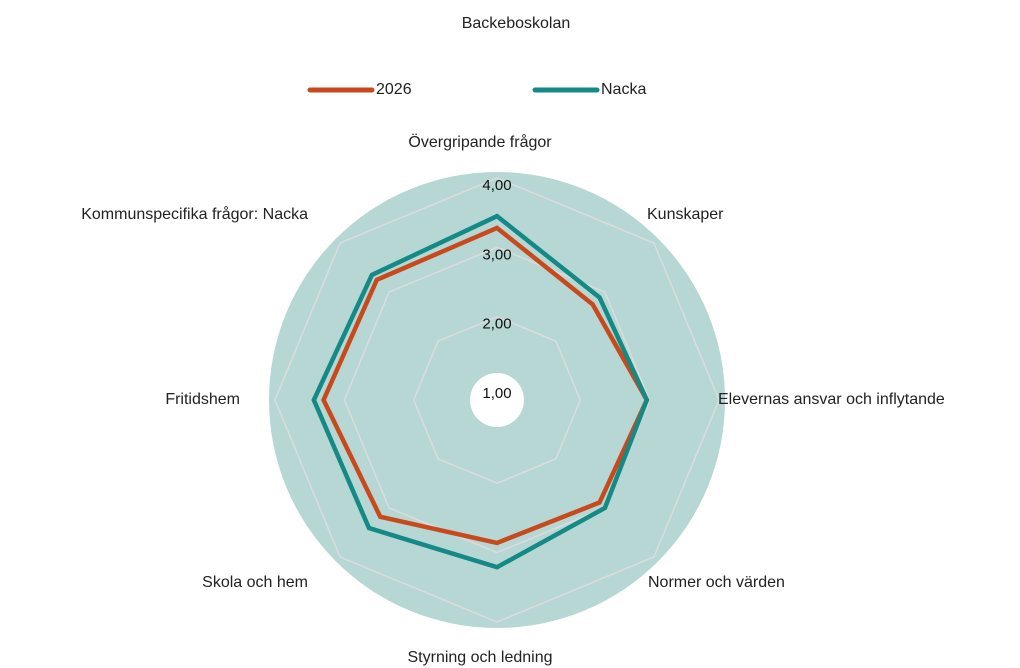 The height and width of the screenshot is (668, 1020). What do you see at coordinates (516, 23) in the screenshot?
I see `chart-title: Backeboskolan` at bounding box center [516, 23].